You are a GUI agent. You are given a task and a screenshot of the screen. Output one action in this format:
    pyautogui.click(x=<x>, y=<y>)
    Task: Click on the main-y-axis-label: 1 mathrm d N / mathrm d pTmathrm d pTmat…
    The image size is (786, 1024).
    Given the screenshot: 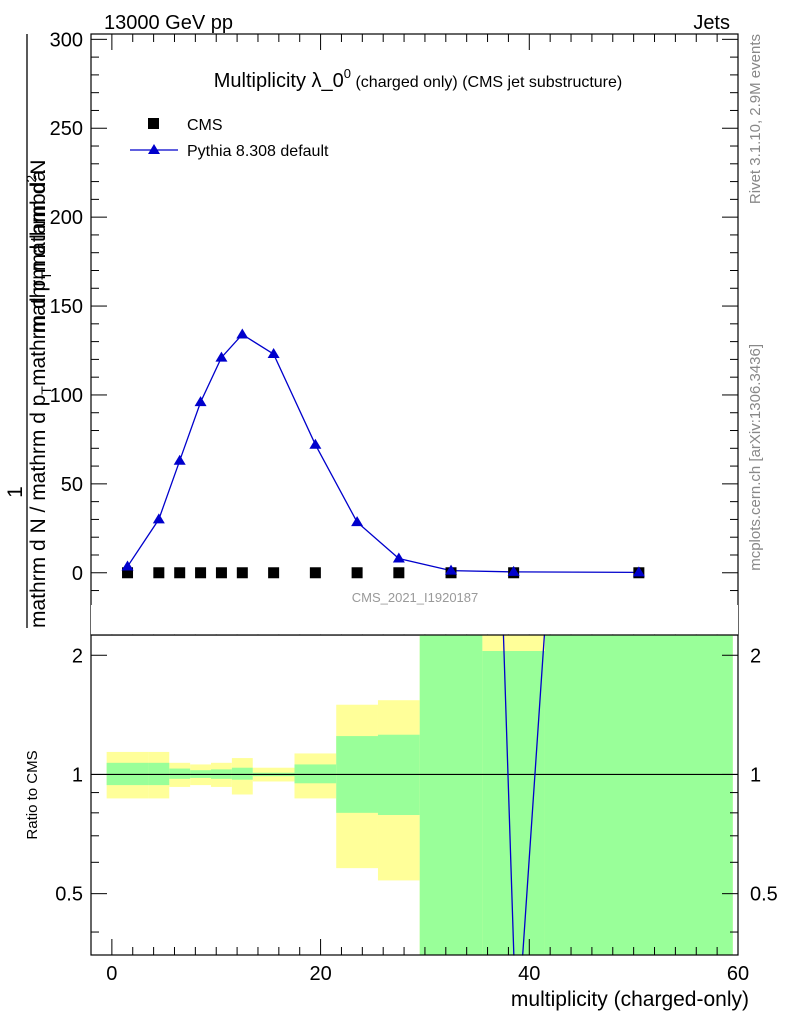 What is the action you would take?
    pyautogui.click(x=29, y=331)
    